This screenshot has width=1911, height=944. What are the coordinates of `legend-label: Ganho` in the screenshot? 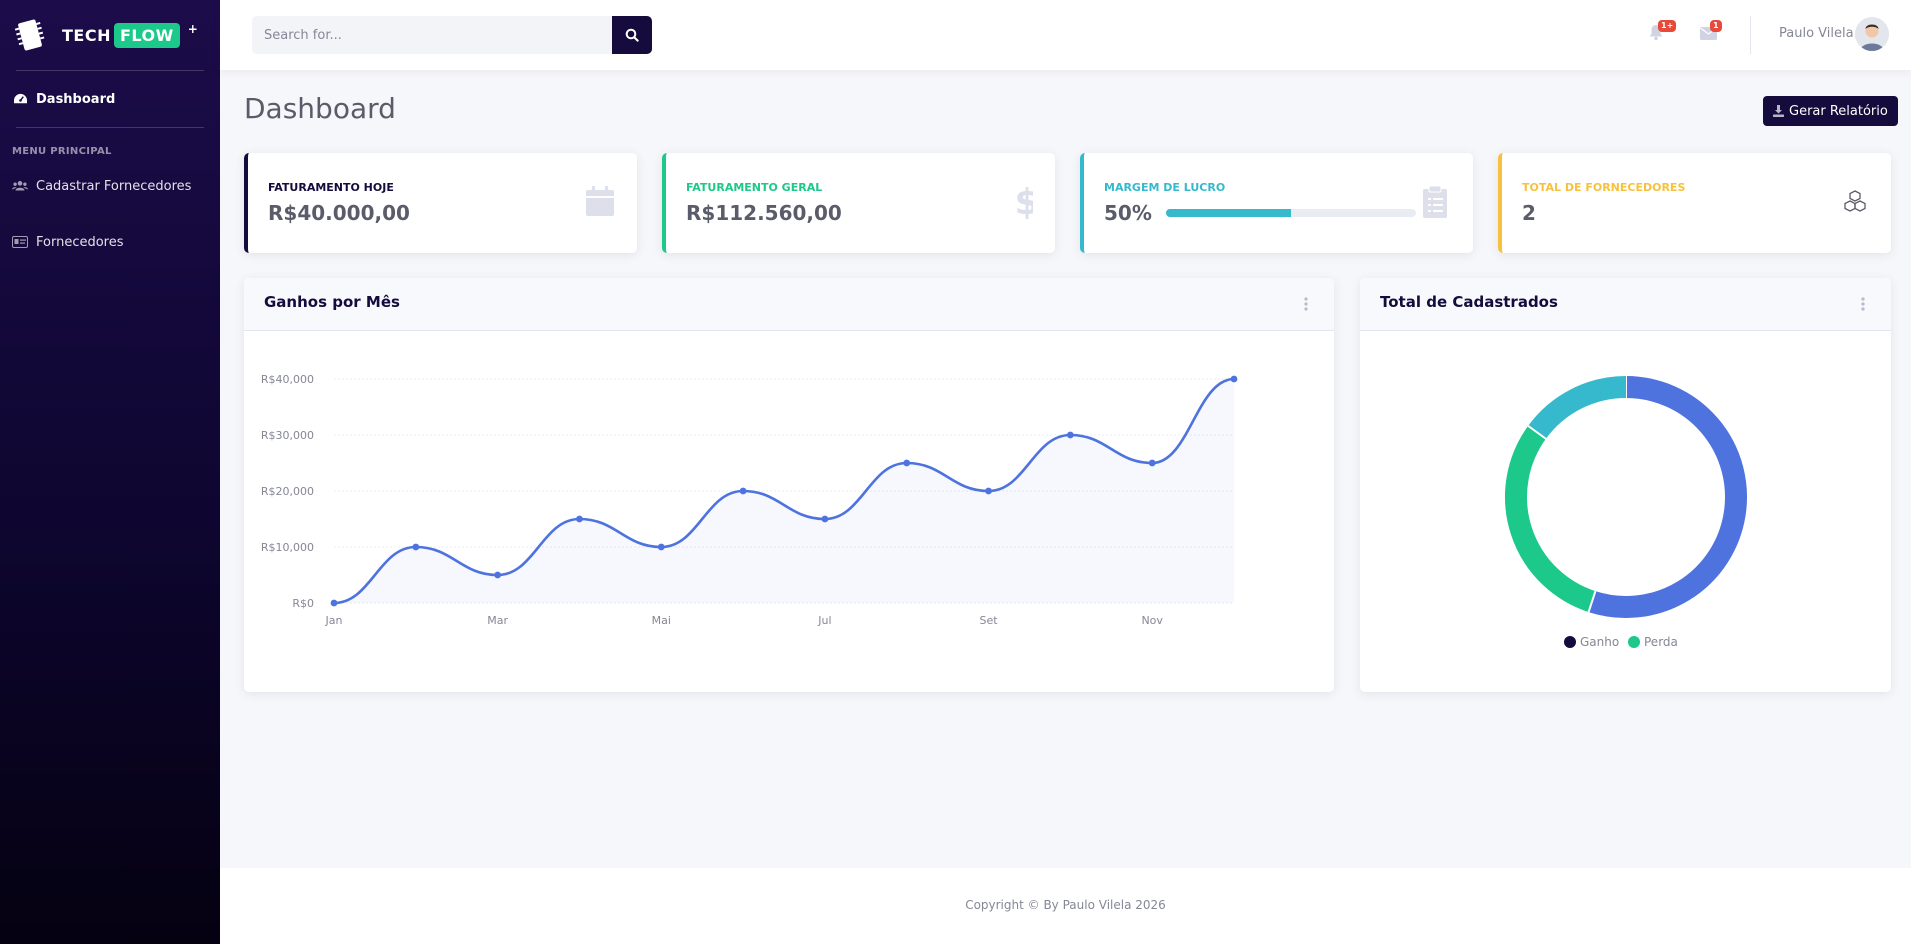 It's located at (1599, 642).